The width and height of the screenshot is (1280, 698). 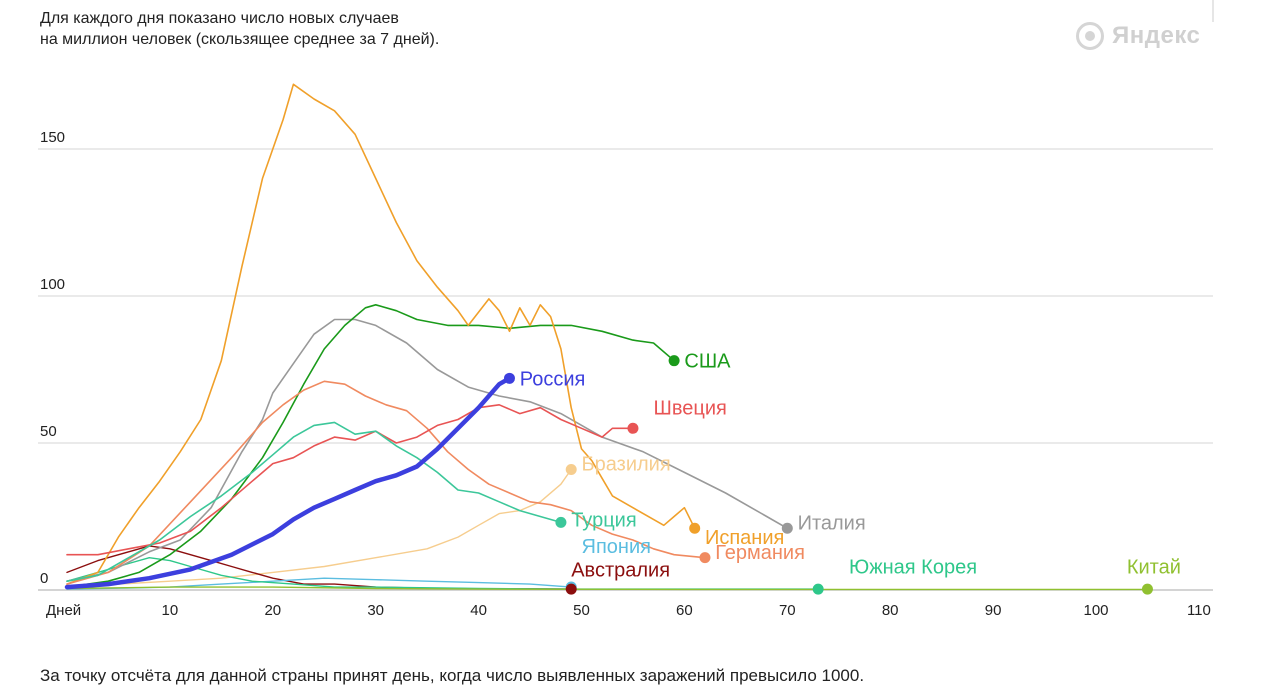 What do you see at coordinates (52, 284) in the screenshot?
I see `y-tick-label: 100` at bounding box center [52, 284].